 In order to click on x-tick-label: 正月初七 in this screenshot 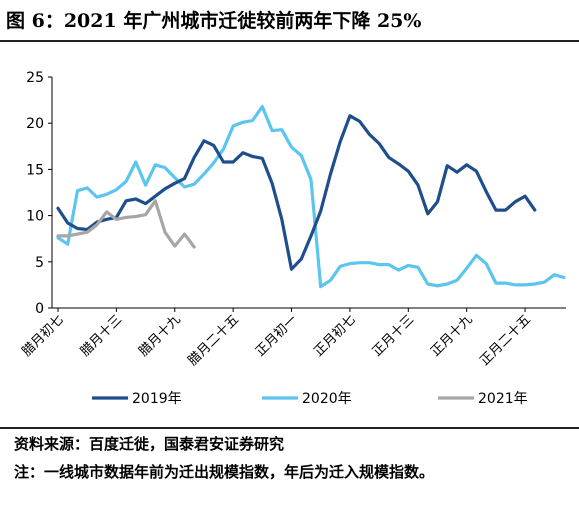, I will do `click(334, 335)`.